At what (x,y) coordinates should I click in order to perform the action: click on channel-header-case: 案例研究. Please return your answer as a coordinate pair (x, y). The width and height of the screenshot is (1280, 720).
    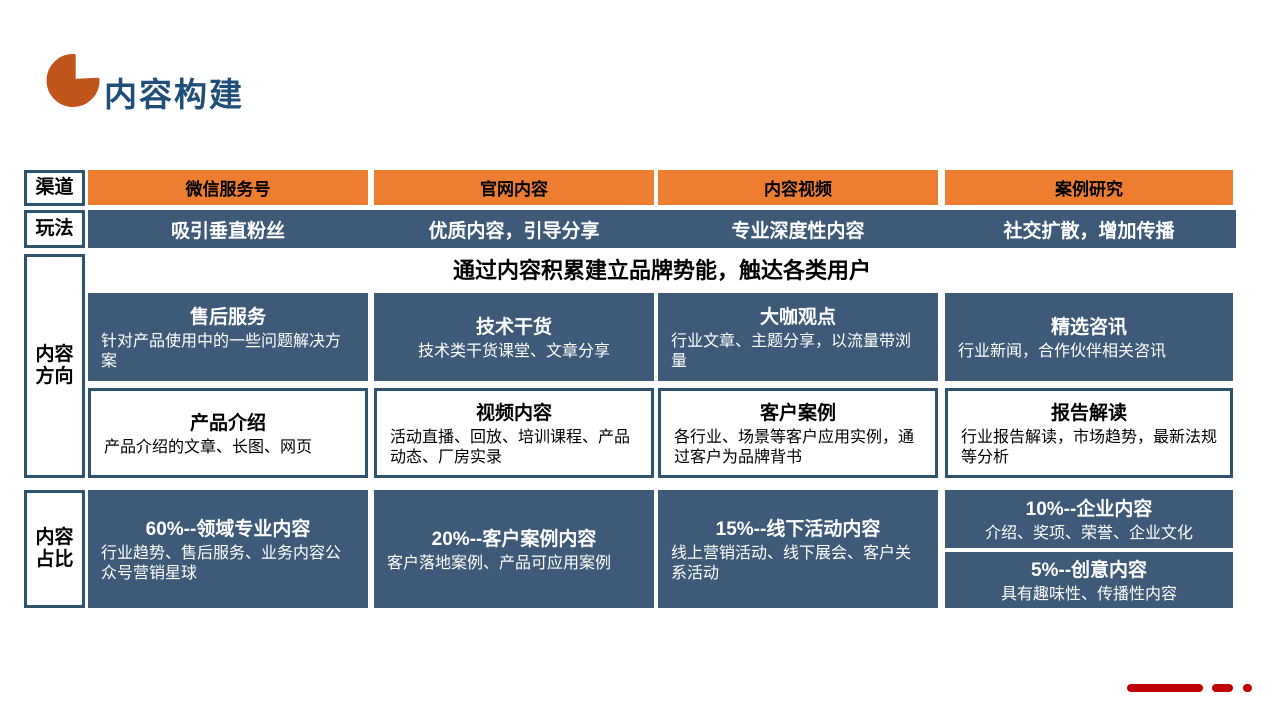
    Looking at the image, I should click on (1089, 187).